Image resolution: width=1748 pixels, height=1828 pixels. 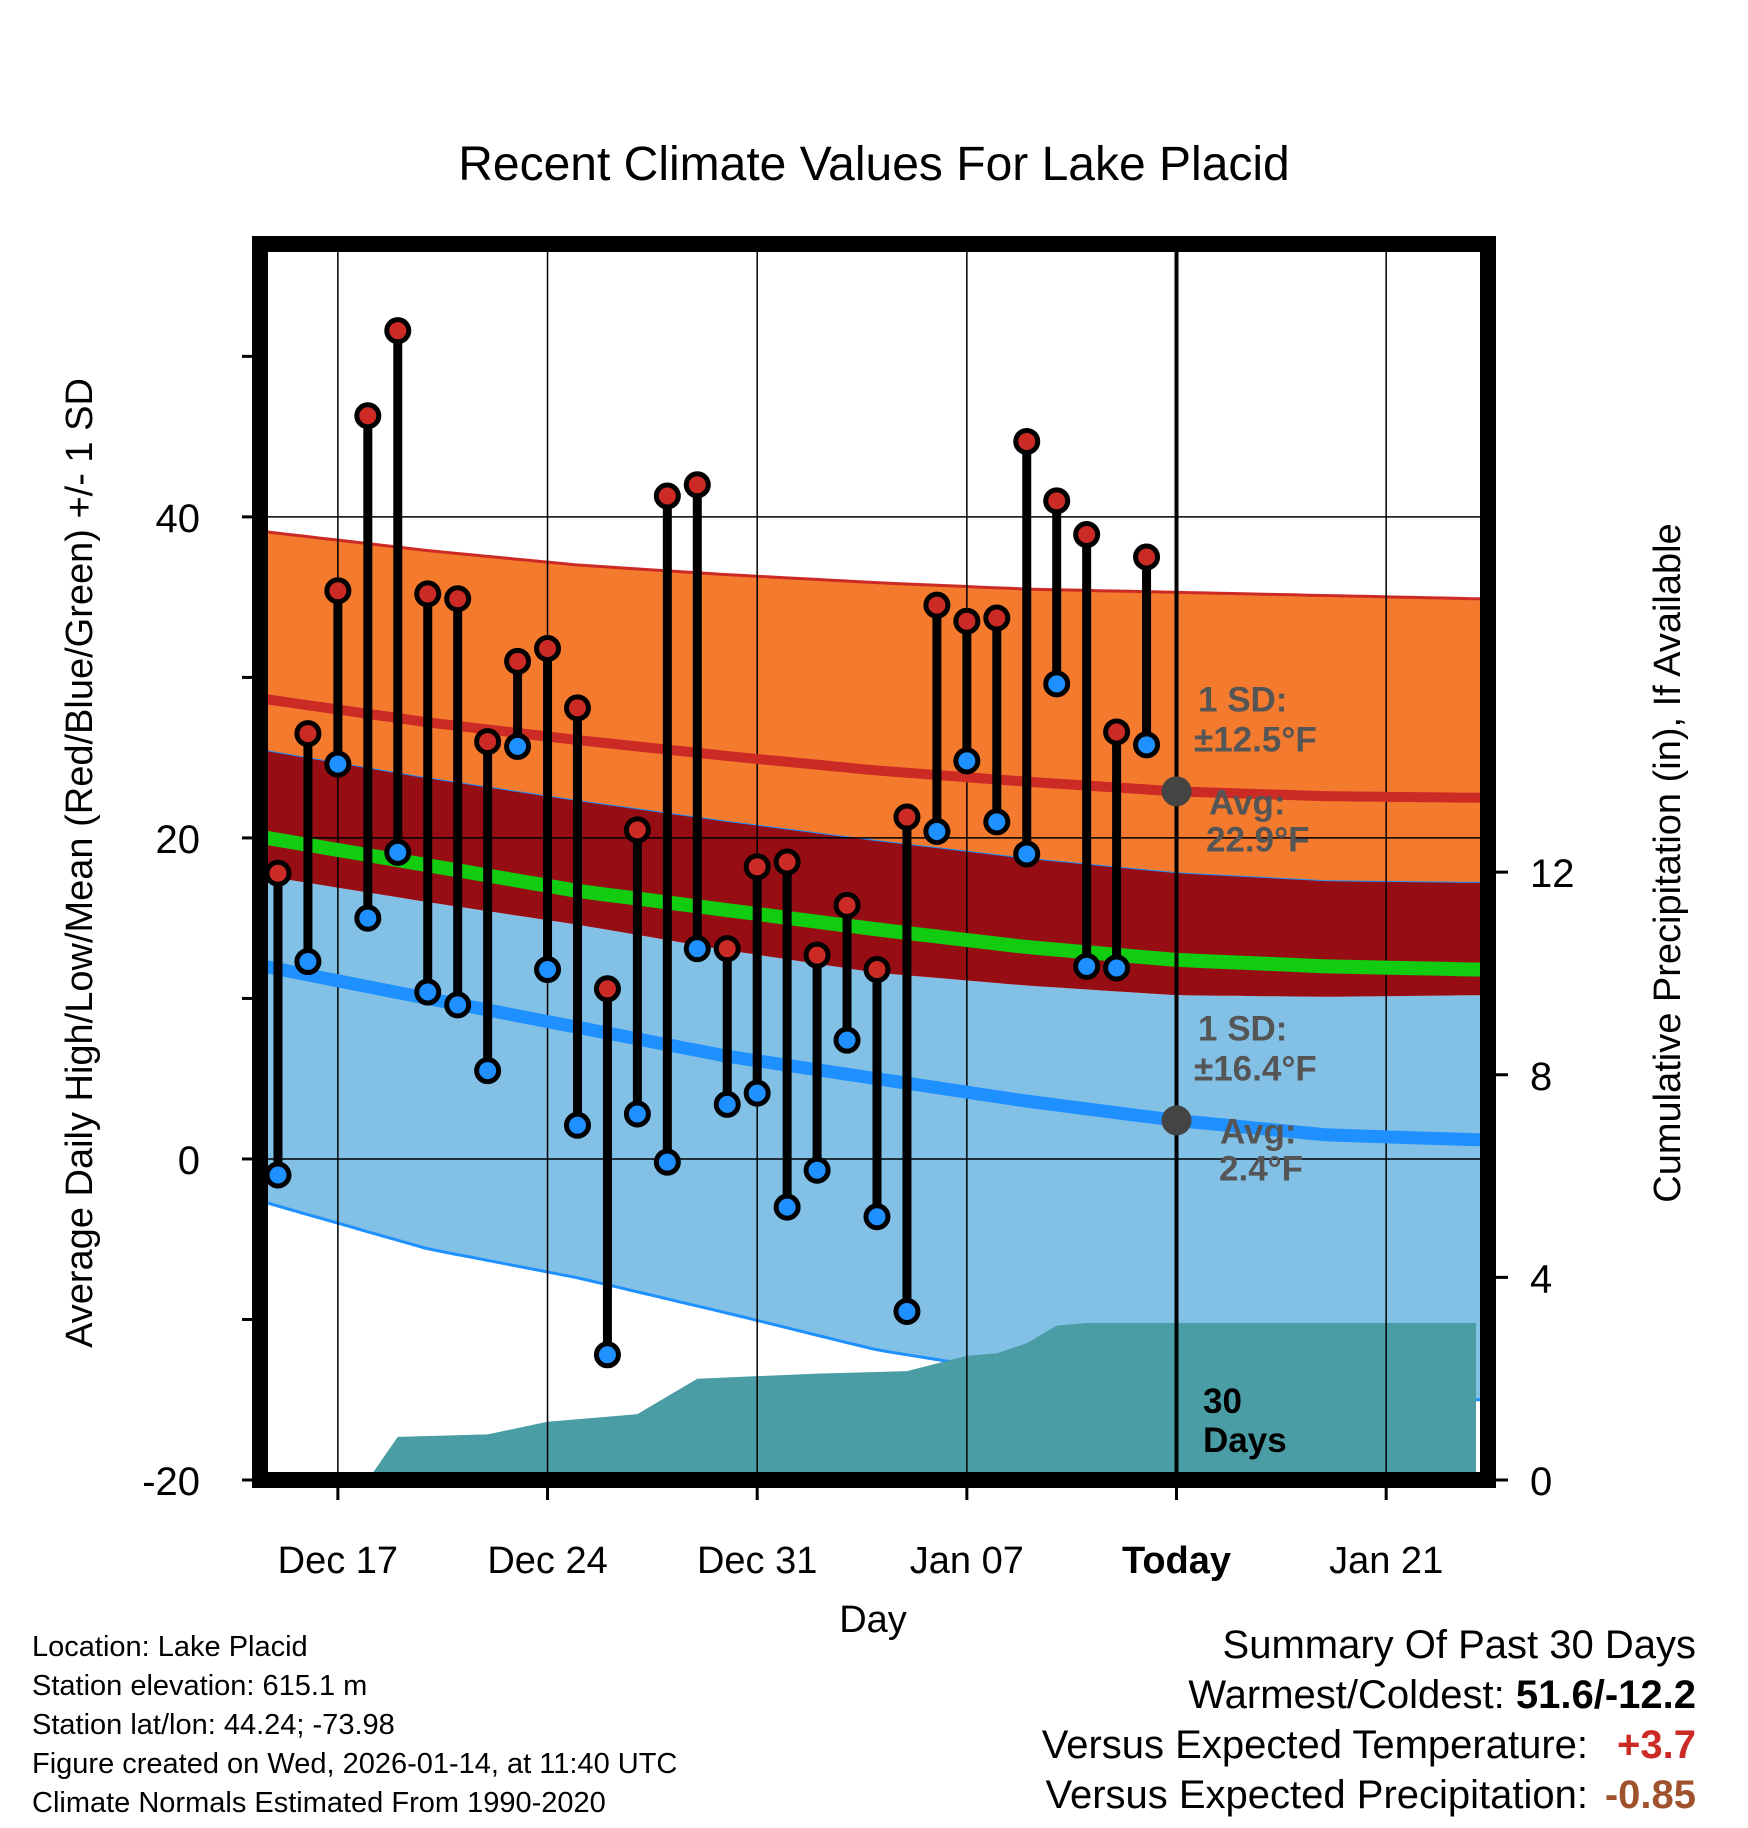 What do you see at coordinates (1176, 1120) in the screenshot?
I see `low-average-today-dot` at bounding box center [1176, 1120].